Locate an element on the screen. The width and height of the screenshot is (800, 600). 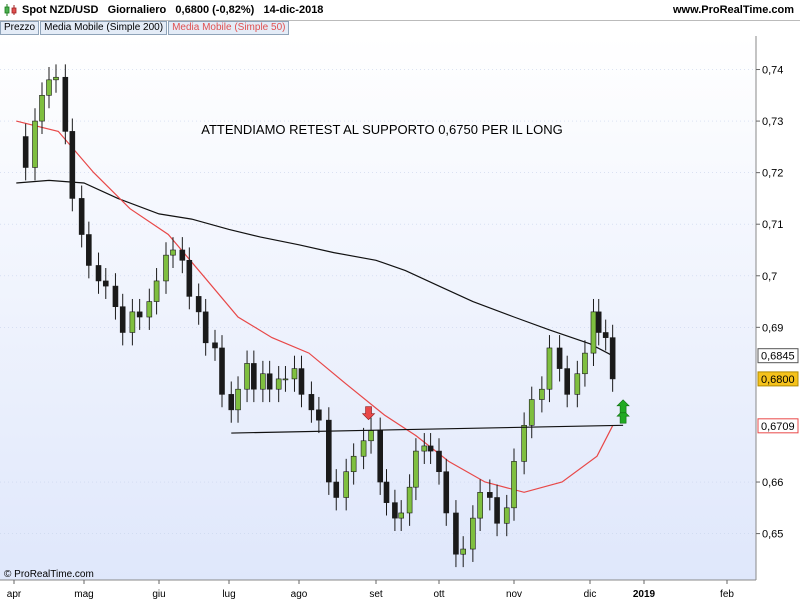
candlestick-icon is located at coordinates (10, 10).